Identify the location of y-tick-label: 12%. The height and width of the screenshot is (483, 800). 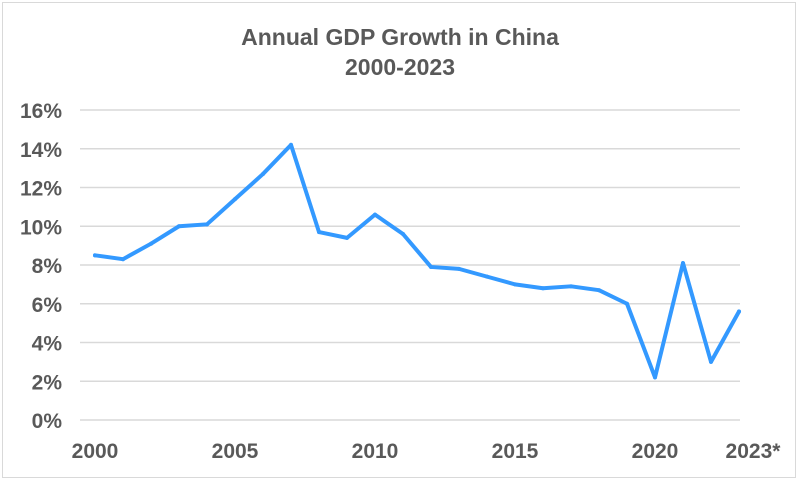
(41, 189).